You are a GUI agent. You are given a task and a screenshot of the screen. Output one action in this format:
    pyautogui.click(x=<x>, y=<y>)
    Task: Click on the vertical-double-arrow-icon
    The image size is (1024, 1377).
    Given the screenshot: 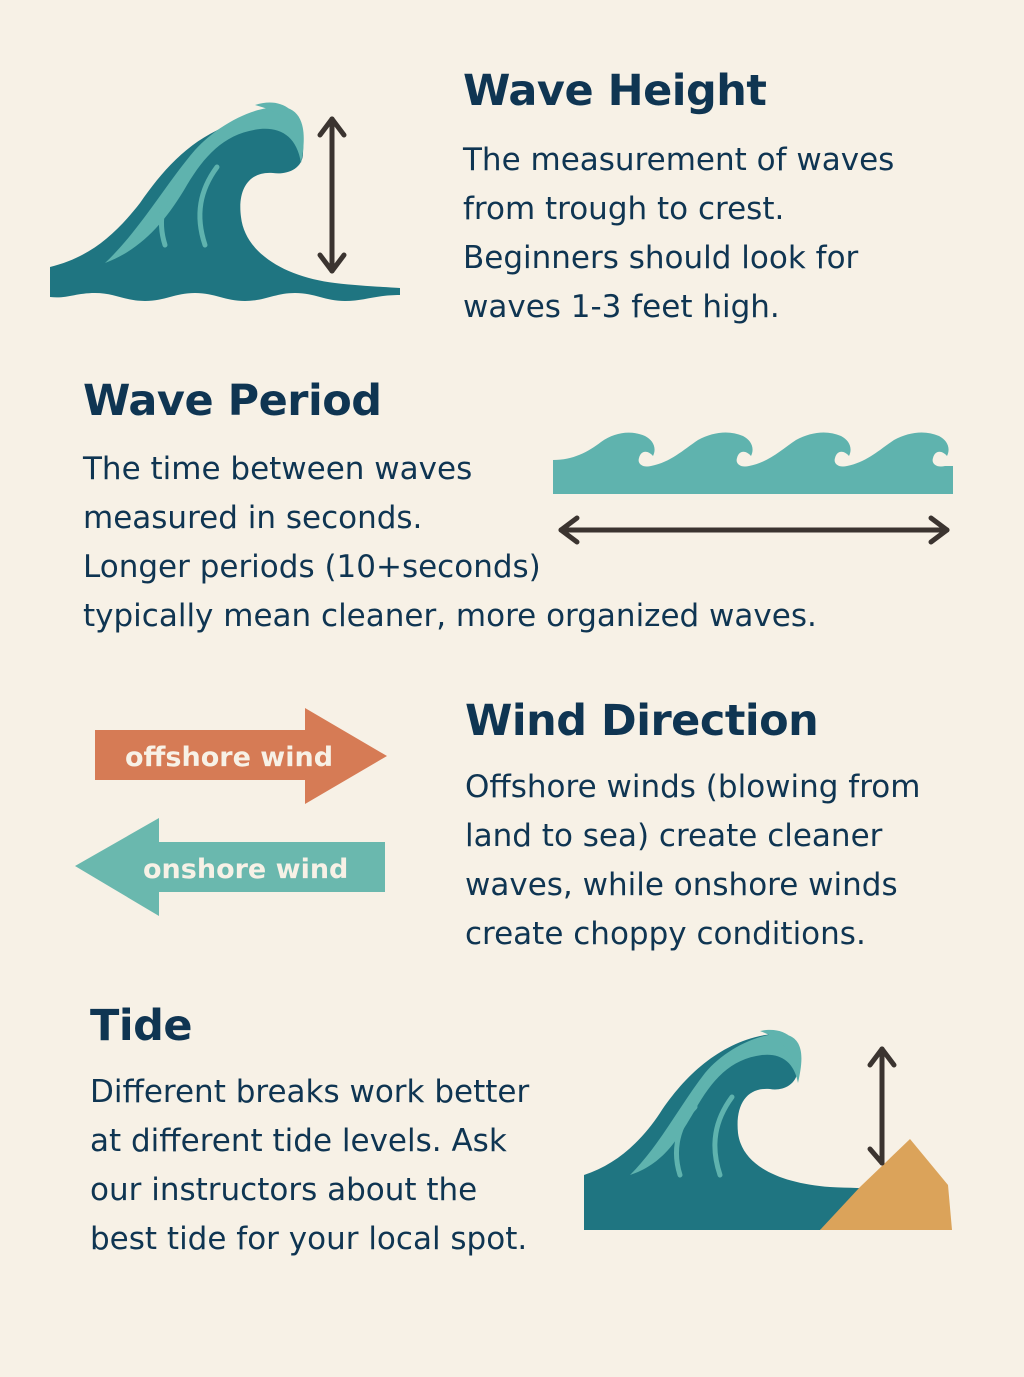 What is the action you would take?
    pyautogui.click(x=332, y=195)
    